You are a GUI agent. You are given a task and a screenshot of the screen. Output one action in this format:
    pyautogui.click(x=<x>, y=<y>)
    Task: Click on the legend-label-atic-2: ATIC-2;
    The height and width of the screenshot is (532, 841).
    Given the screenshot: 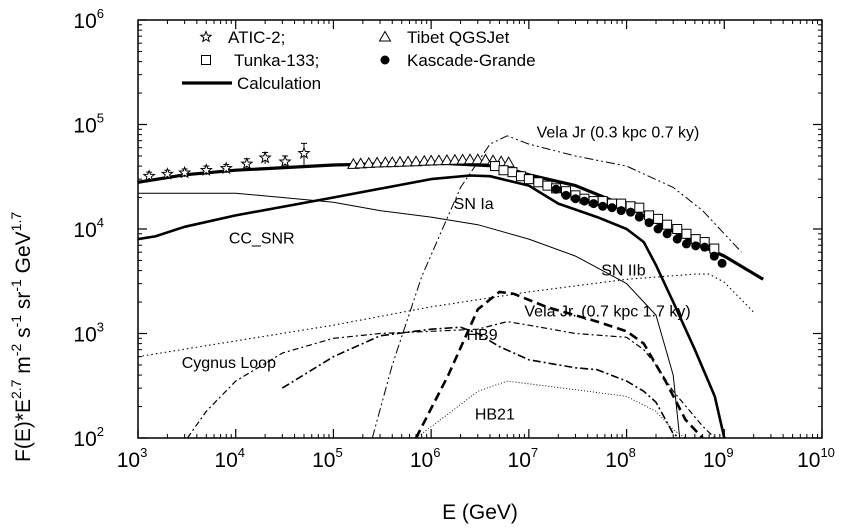 What is the action you would take?
    pyautogui.click(x=256, y=37)
    